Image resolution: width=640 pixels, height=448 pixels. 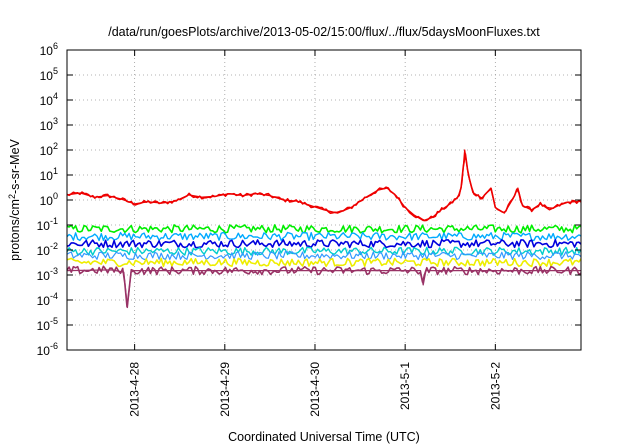 I want to click on y-tick-label: 10⁻⁴, so click(x=47, y=299).